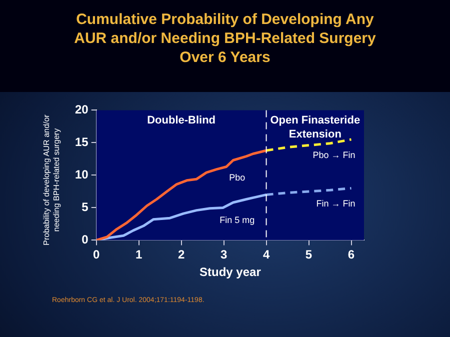  I want to click on x-axis-title: Study year, so click(230, 272).